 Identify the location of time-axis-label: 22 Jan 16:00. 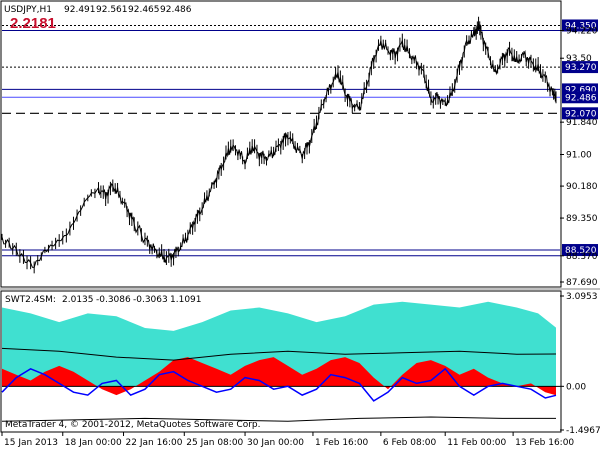
(154, 443).